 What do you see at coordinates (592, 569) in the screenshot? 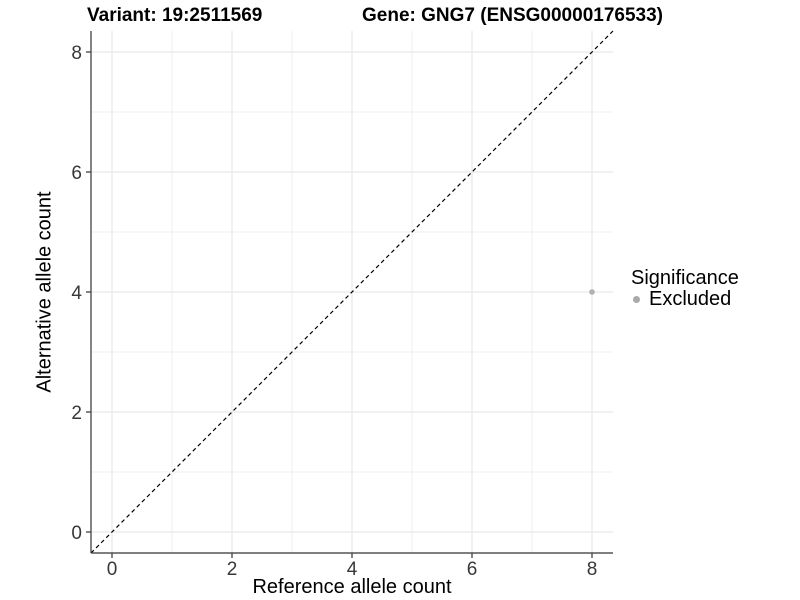
I see `x-tick-label: 8` at bounding box center [592, 569].